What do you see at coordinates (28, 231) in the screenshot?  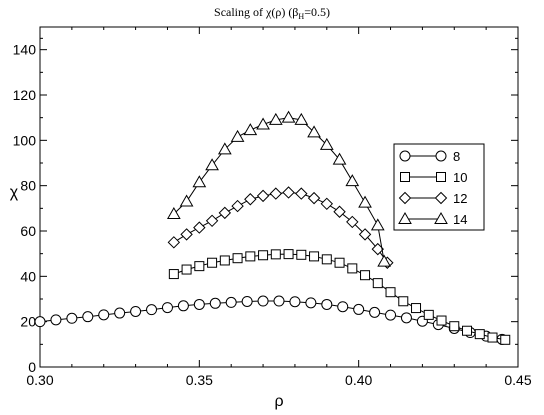 I see `y-tick-label: 60` at bounding box center [28, 231].